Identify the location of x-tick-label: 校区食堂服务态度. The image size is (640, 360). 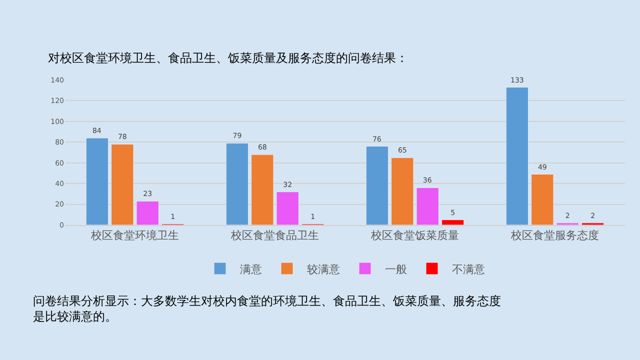
(554, 235).